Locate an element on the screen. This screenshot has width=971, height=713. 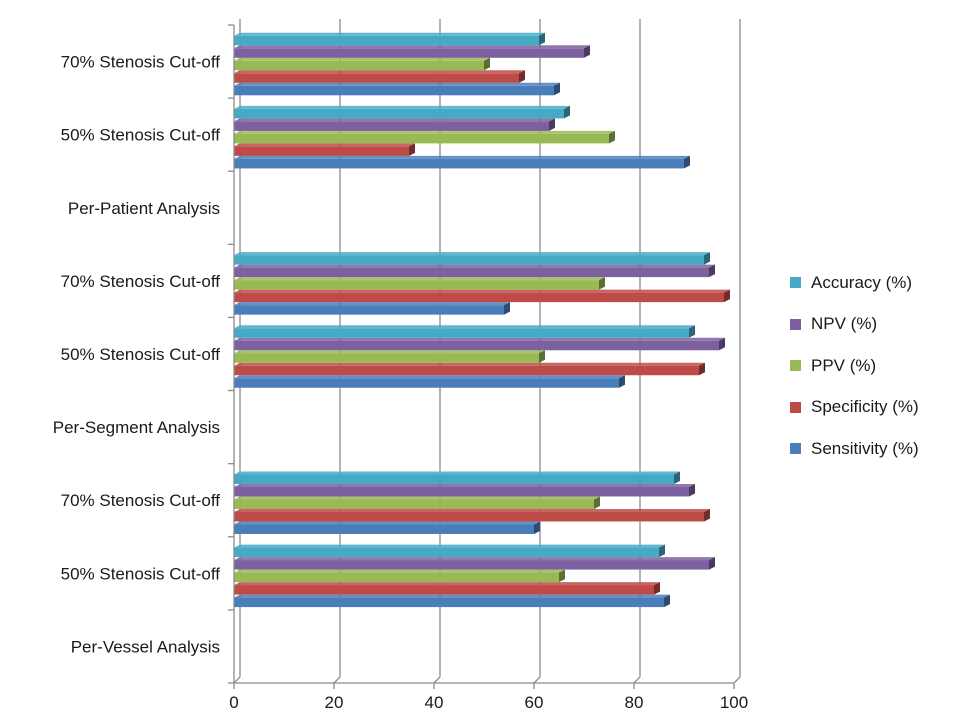
category-label: 70% Stenosis Cut-off is located at coordinates (141, 281).